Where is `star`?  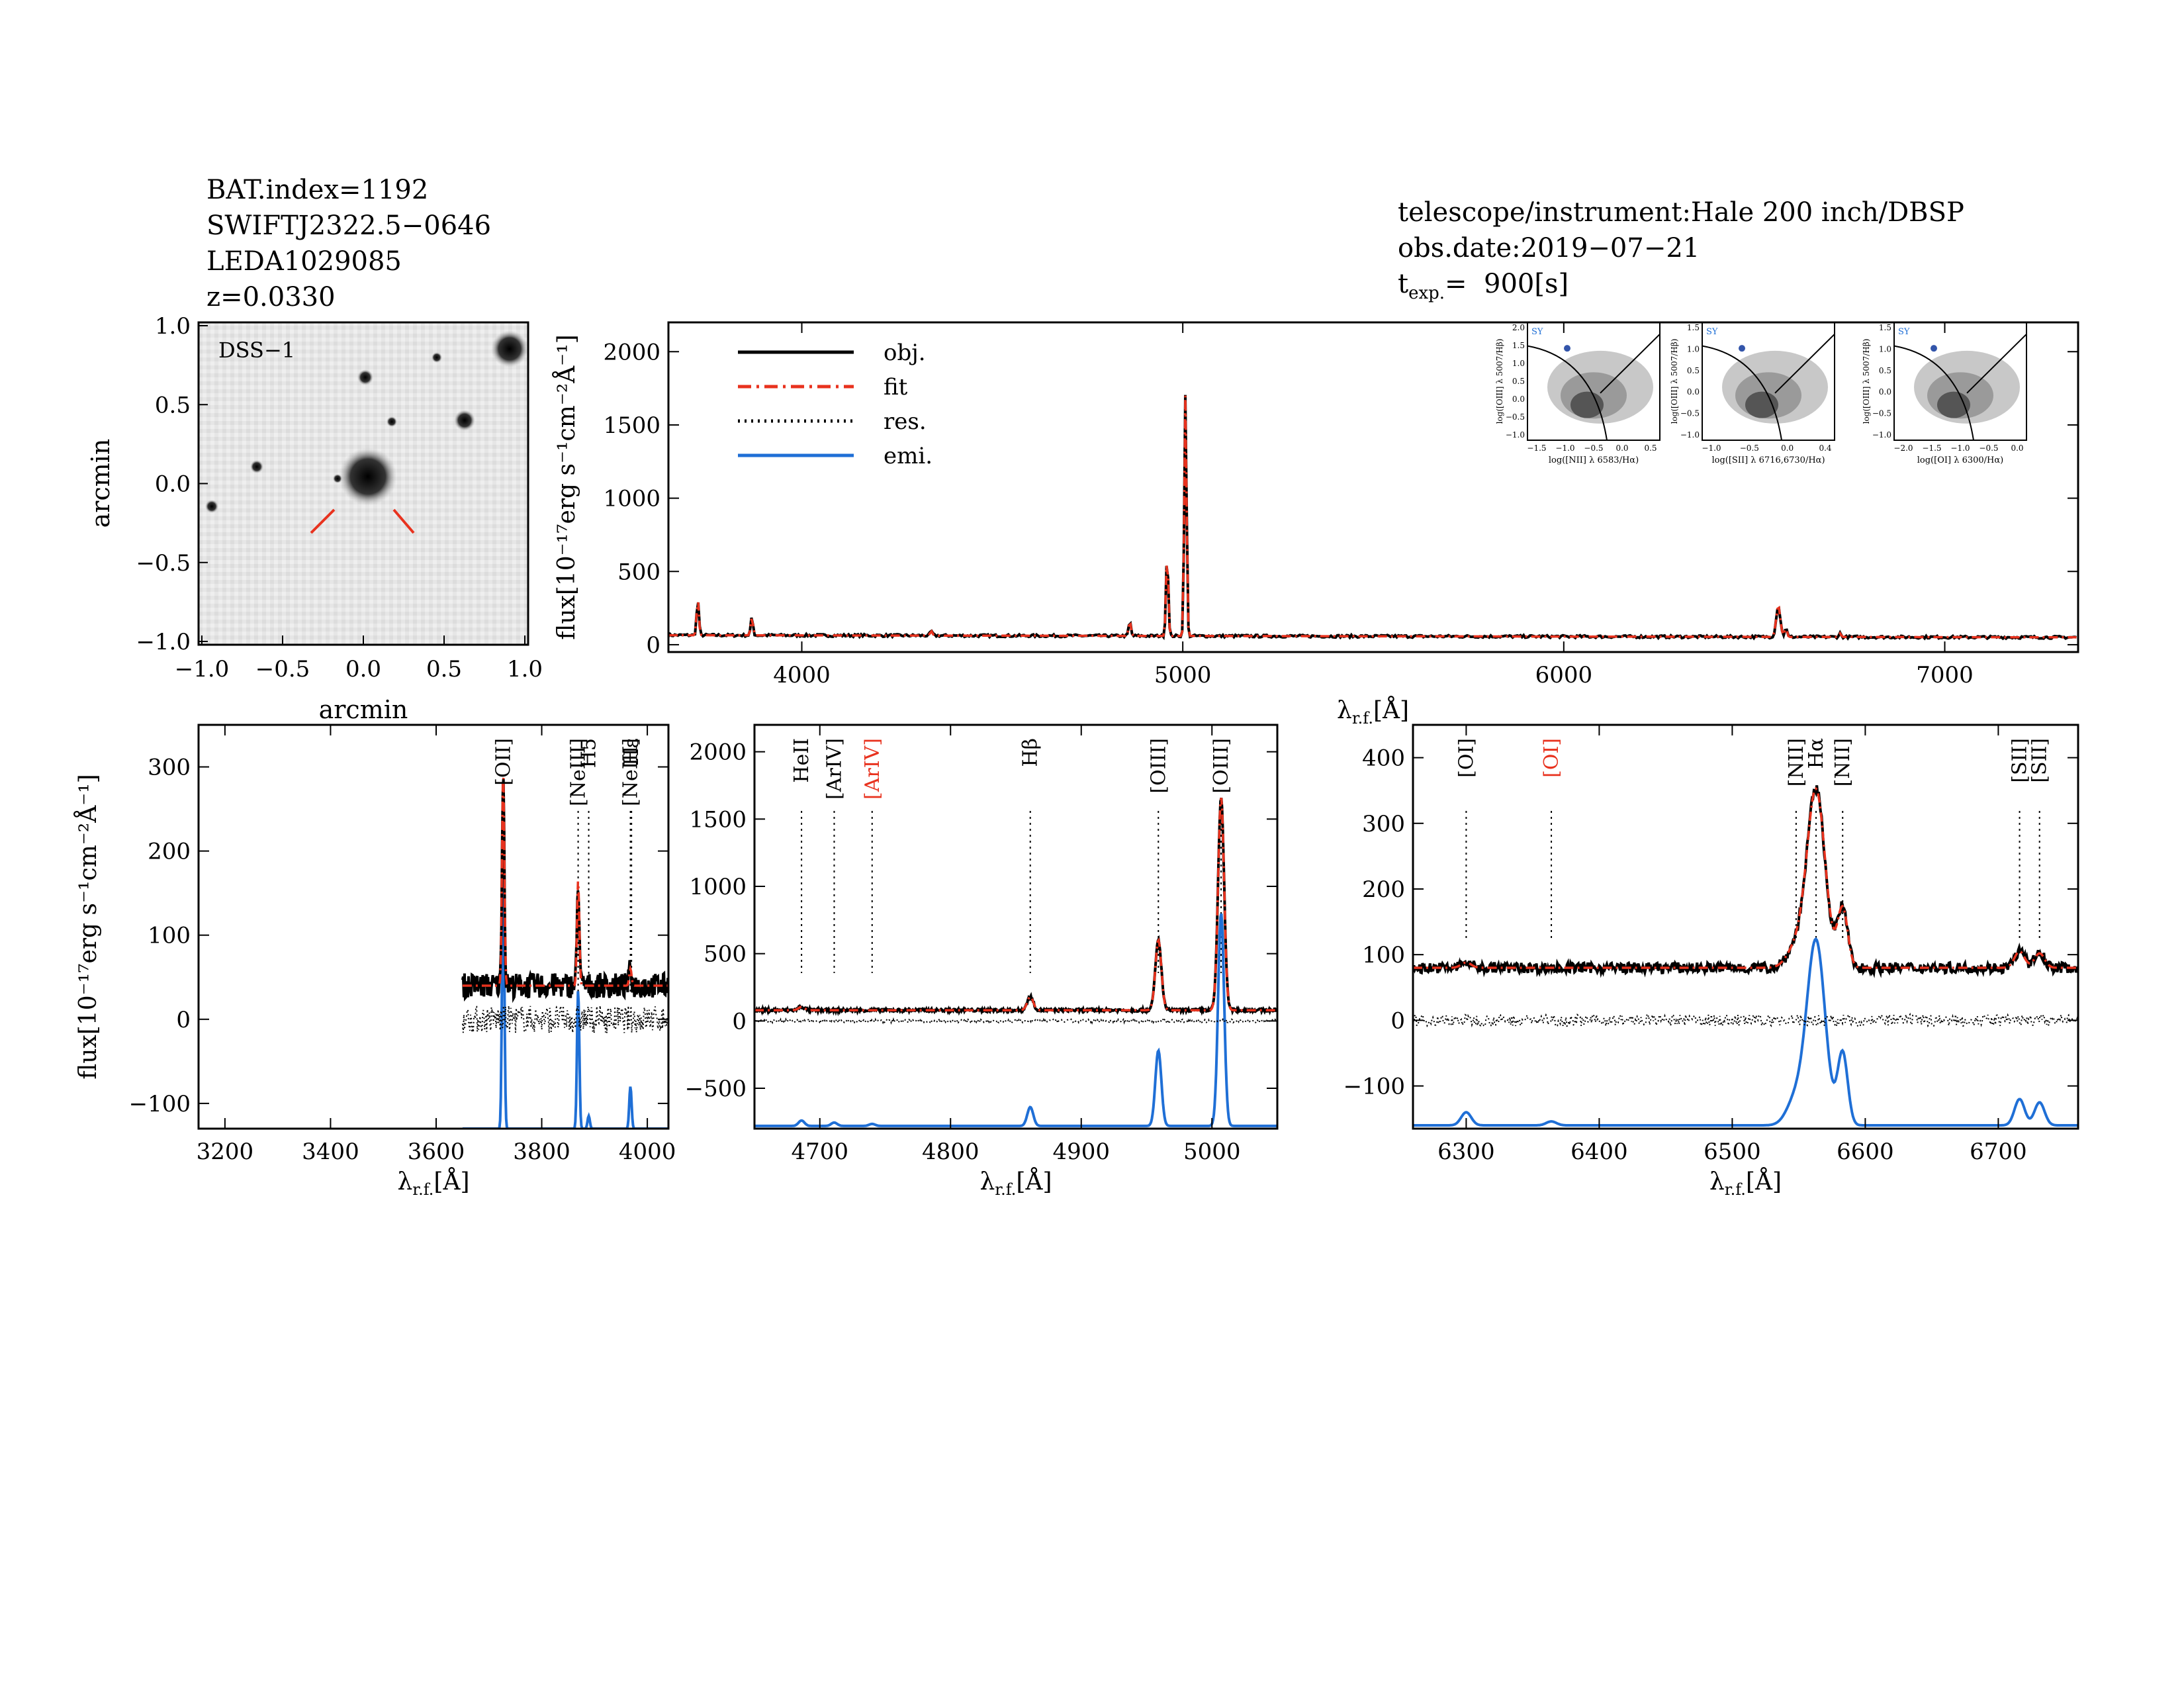
star is located at coordinates (365, 377).